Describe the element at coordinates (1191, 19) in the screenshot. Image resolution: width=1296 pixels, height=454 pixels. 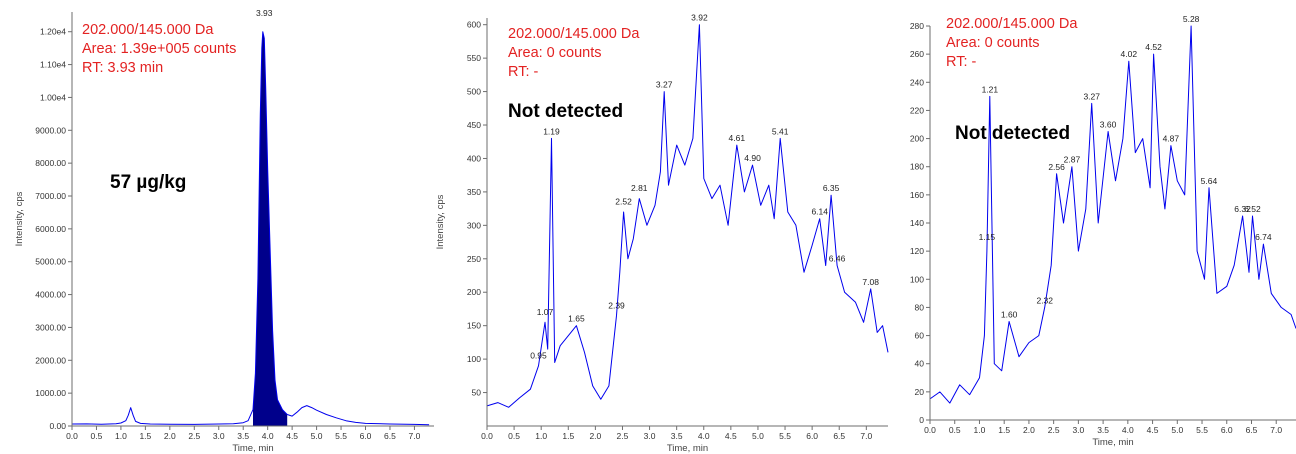
I see `peak-label: 5.28` at that location.